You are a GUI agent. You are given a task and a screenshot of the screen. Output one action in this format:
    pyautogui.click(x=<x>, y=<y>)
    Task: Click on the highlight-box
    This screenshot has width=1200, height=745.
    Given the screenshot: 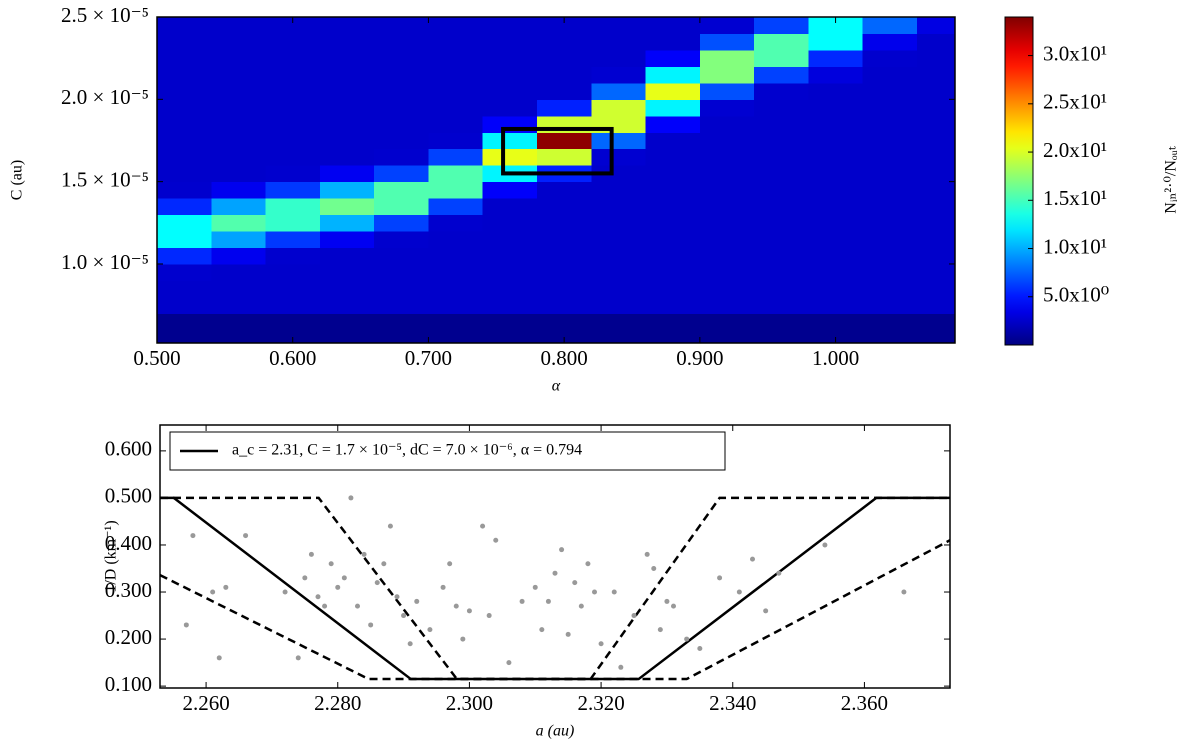 What is the action you would take?
    pyautogui.click(x=557, y=151)
    